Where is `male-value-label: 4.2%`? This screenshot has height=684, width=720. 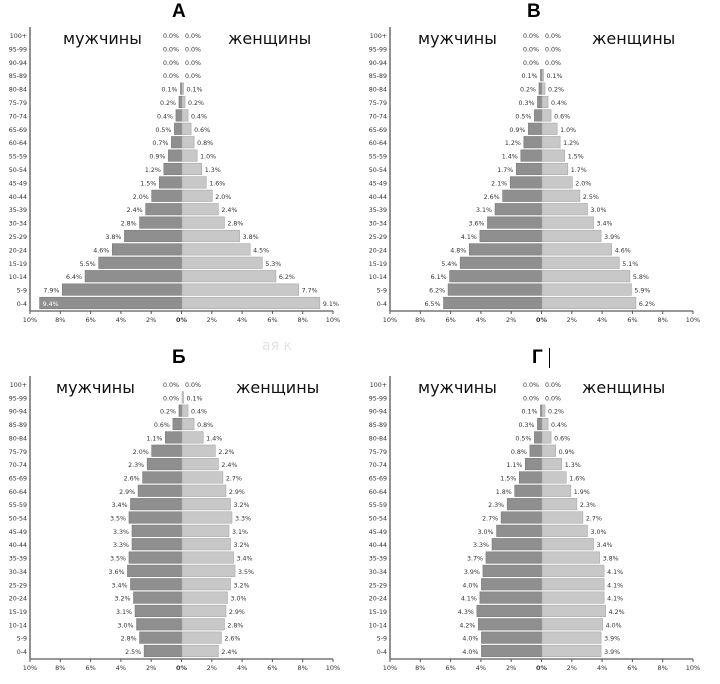
male-value-label: 4.2% is located at coordinates (467, 625).